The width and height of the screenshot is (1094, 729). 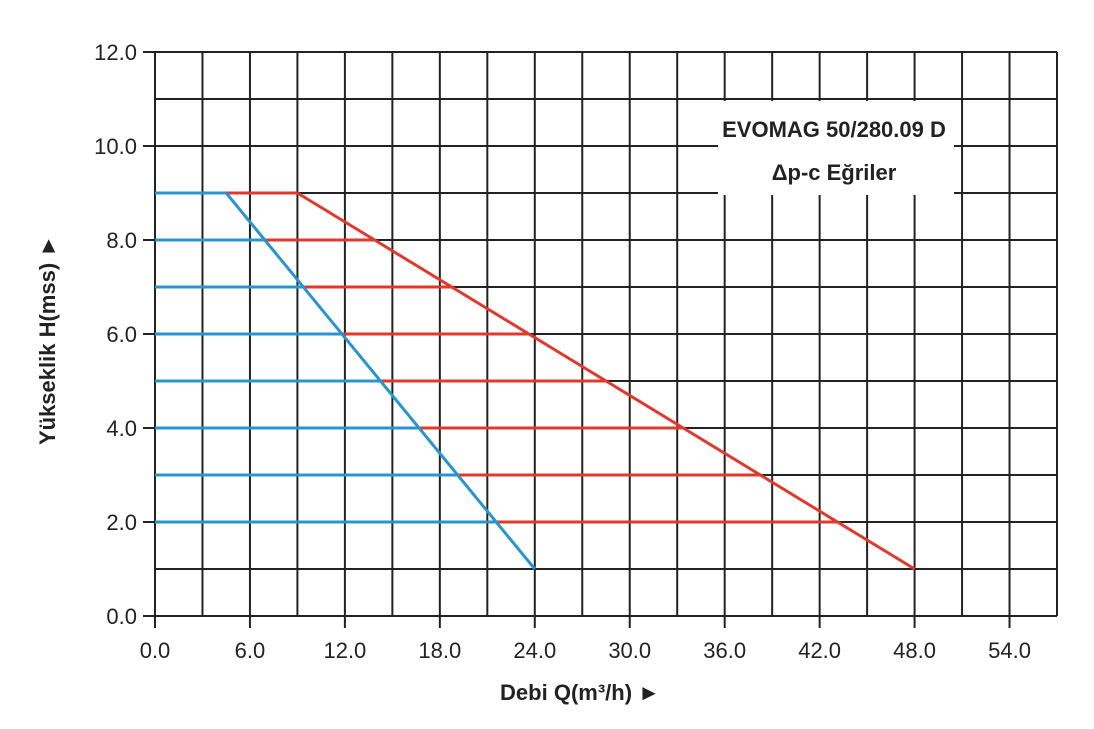 I want to click on x-tick-label: 0.0, so click(x=155, y=650).